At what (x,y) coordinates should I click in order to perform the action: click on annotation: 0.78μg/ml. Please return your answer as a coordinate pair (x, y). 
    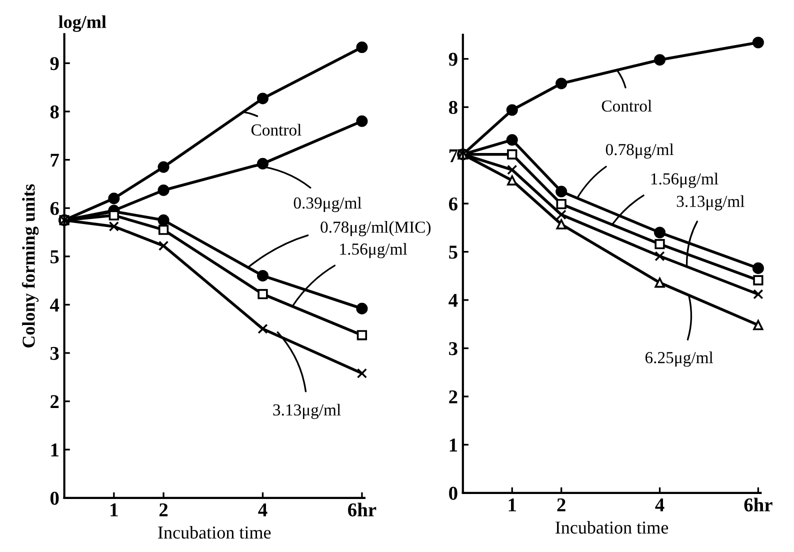
    Looking at the image, I should click on (640, 151).